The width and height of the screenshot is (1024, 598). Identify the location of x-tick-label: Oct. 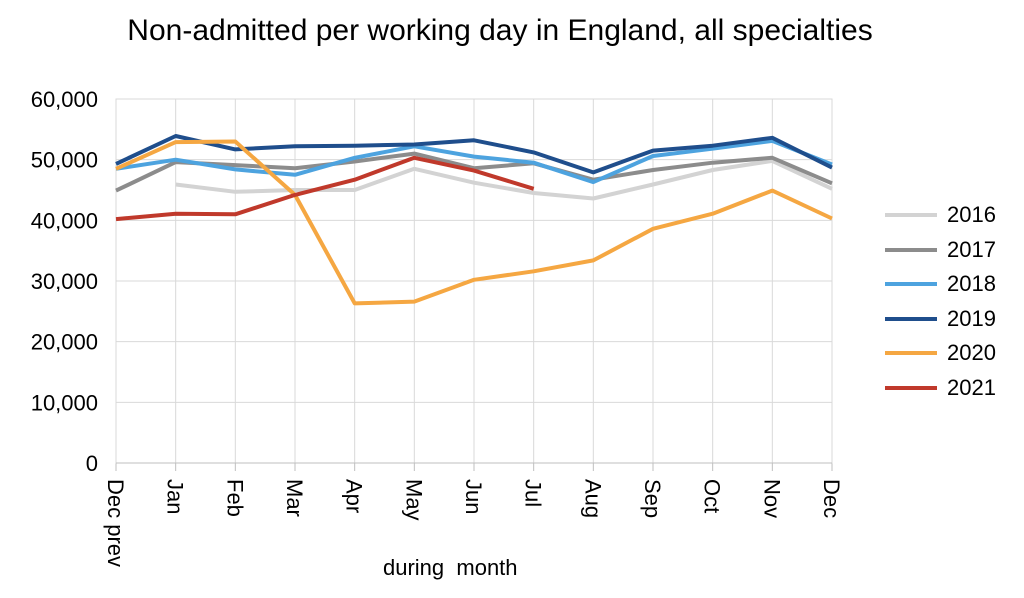
(712, 496).